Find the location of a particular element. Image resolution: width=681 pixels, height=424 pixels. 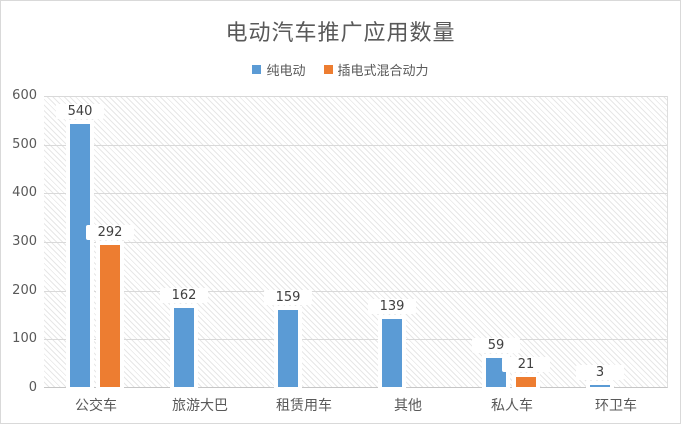

y-tick-600: 600 is located at coordinates (24, 95).